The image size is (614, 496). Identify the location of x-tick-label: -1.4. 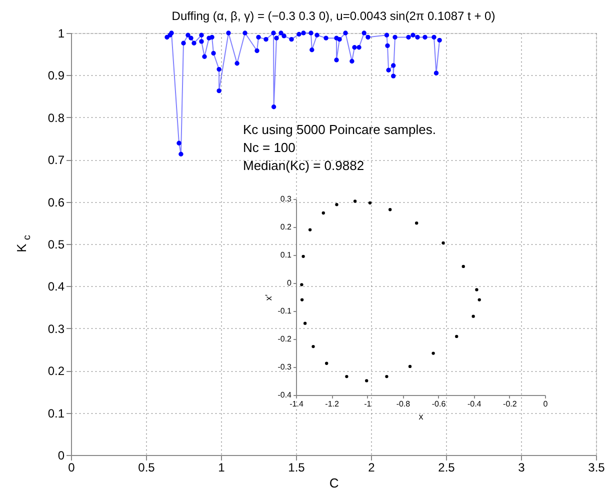
(297, 404).